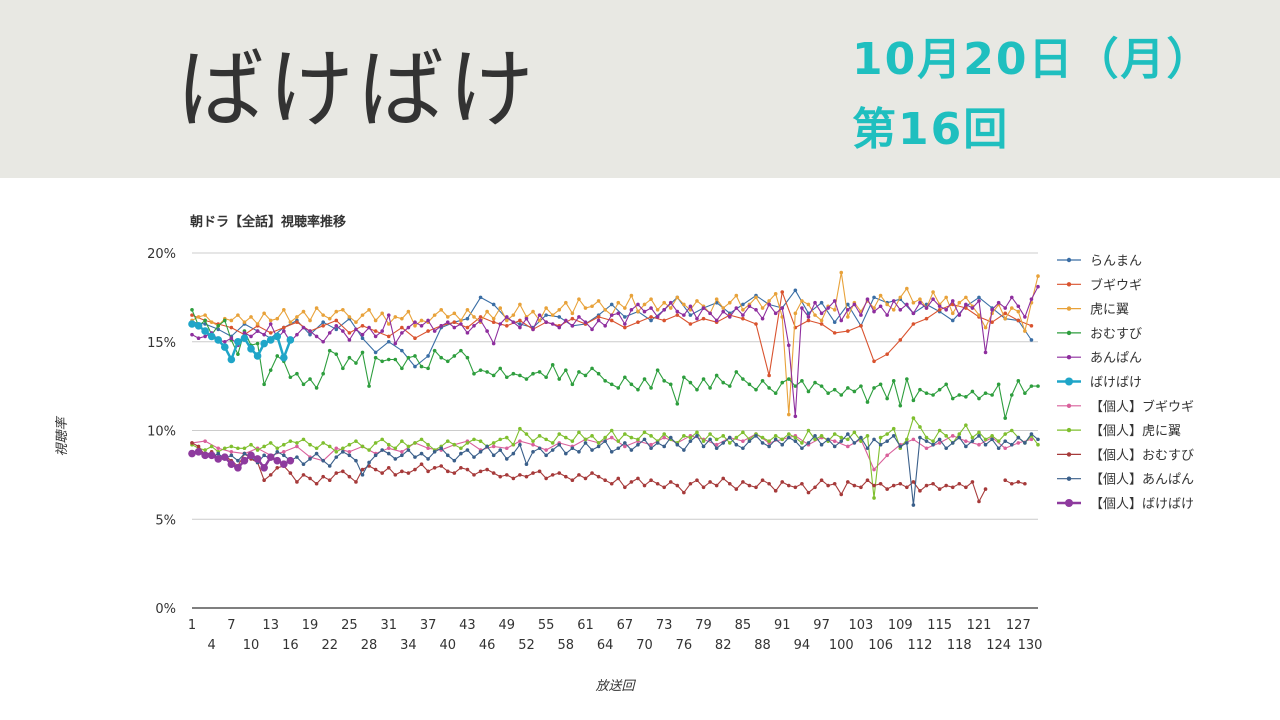  I want to click on show-title: ばけばけ, so click(358, 90).